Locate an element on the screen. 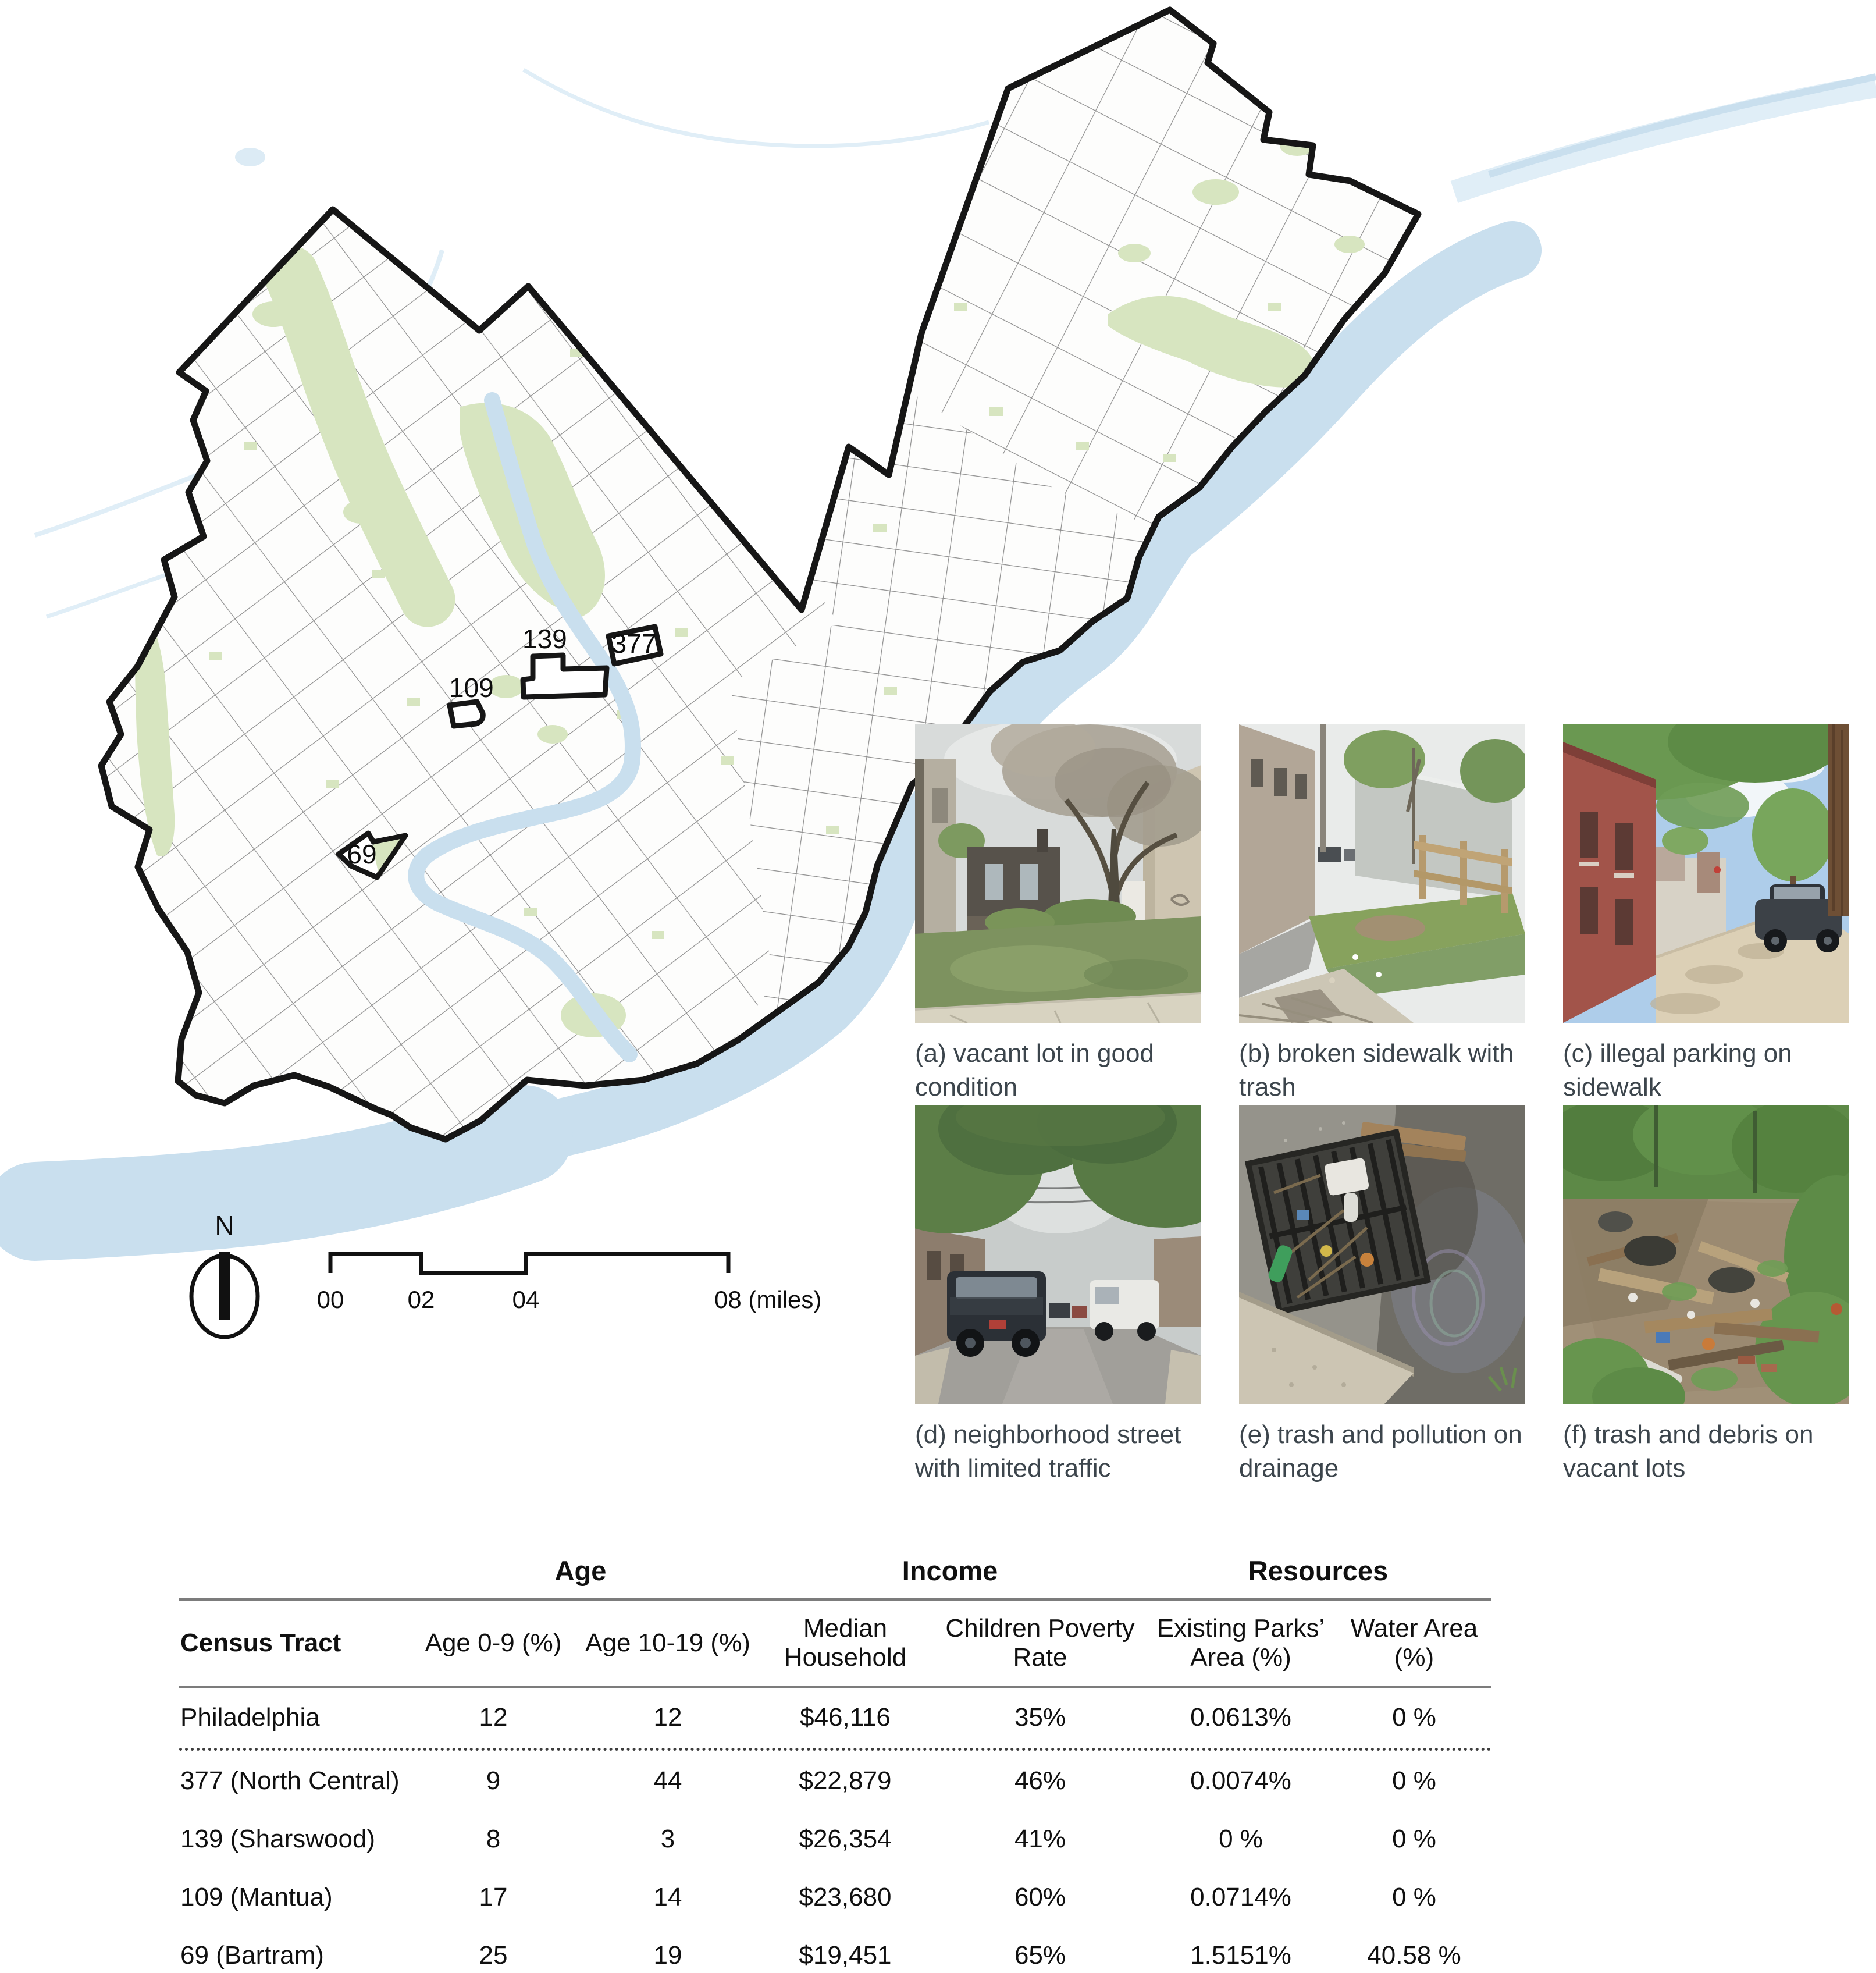 This screenshot has height=1973, width=1876. cell-poverty: 60% is located at coordinates (1040, 1897).